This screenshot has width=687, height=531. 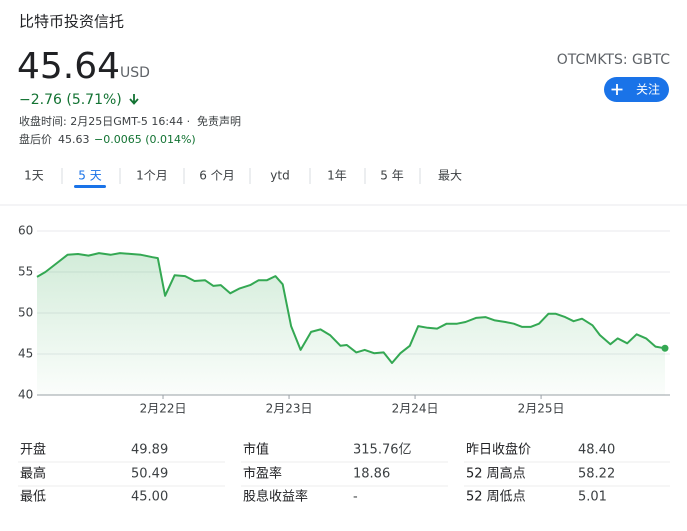 What do you see at coordinates (33, 474) in the screenshot?
I see `stat-label: 最高` at bounding box center [33, 474].